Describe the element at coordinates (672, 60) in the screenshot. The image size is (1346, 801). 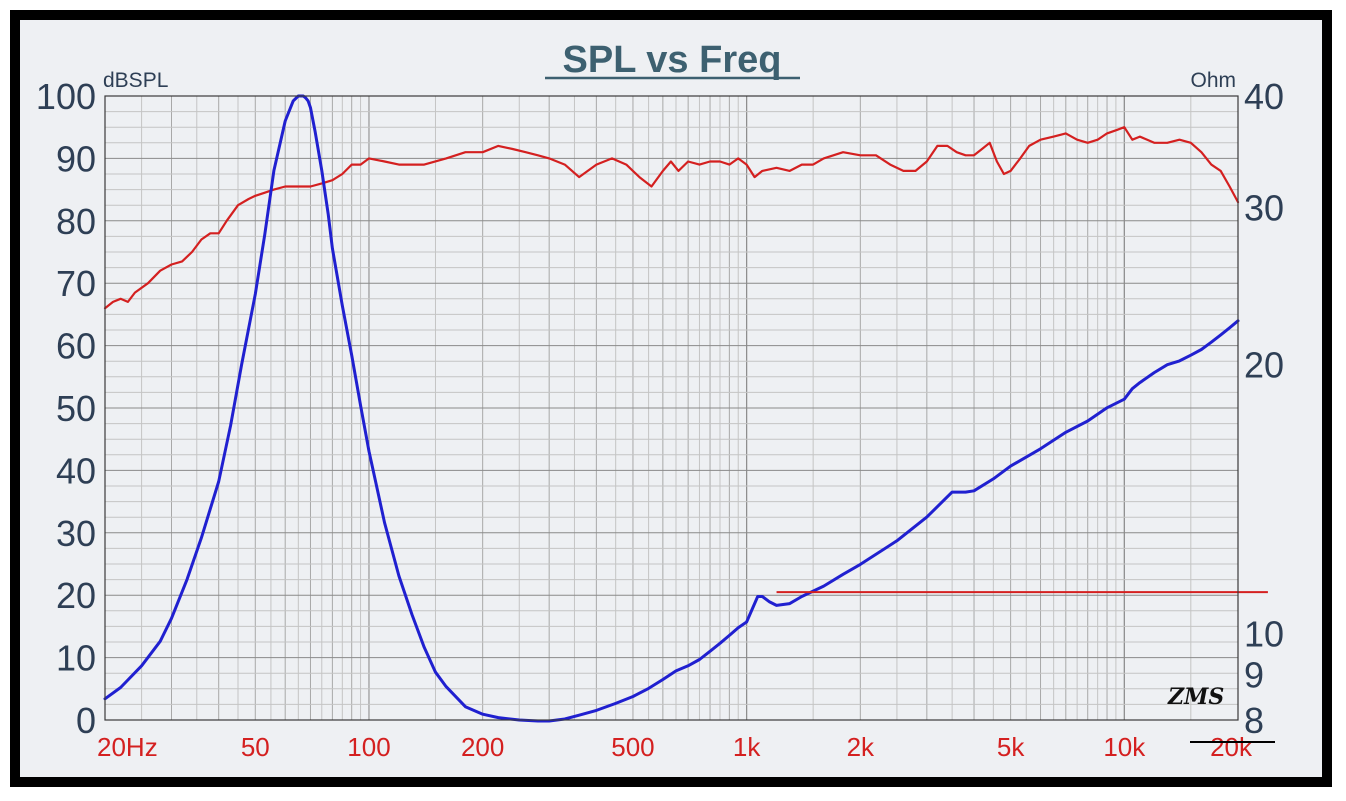
I see `chart-title: SPL vs Freq` at that location.